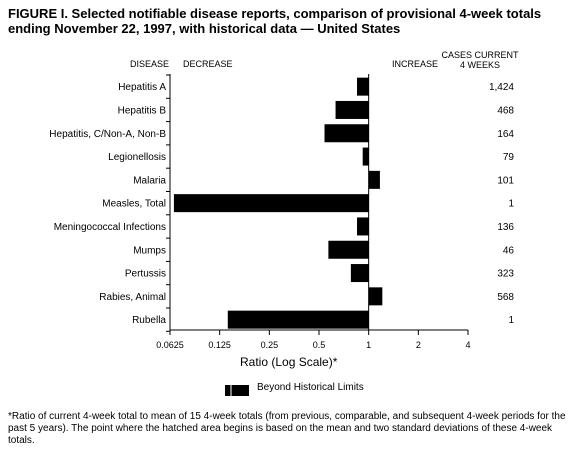 The image size is (579, 462). I want to click on cases-value: 136, so click(505, 227).